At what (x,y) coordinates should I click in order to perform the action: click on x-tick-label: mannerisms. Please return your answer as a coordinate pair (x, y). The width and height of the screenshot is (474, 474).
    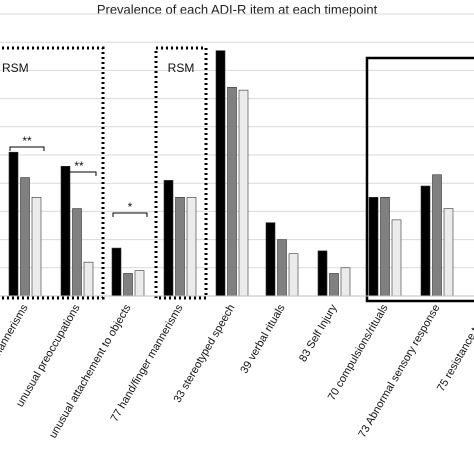
    Looking at the image, I should click on (15, 331).